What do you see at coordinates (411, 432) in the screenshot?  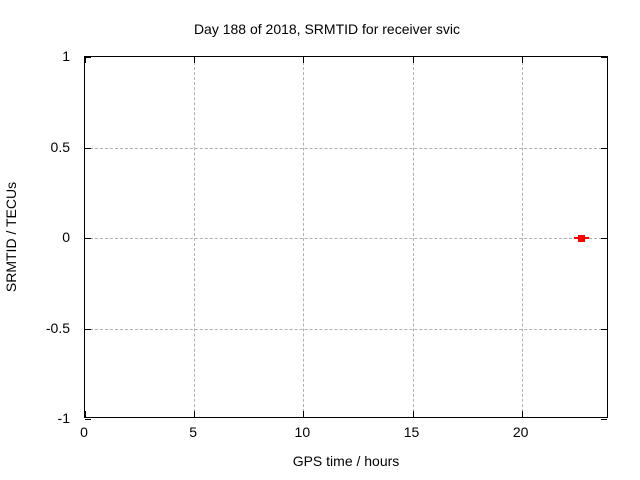 I see `x-tick-label: 15` at bounding box center [411, 432].